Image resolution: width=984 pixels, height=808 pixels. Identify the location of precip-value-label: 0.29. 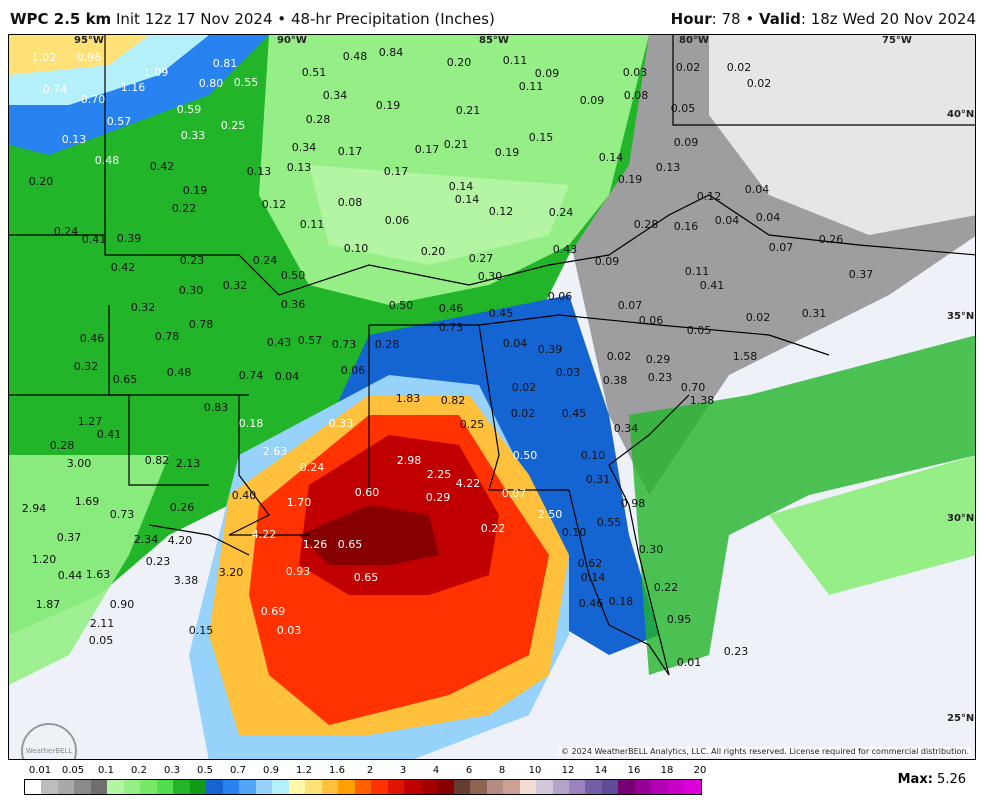
(658, 359).